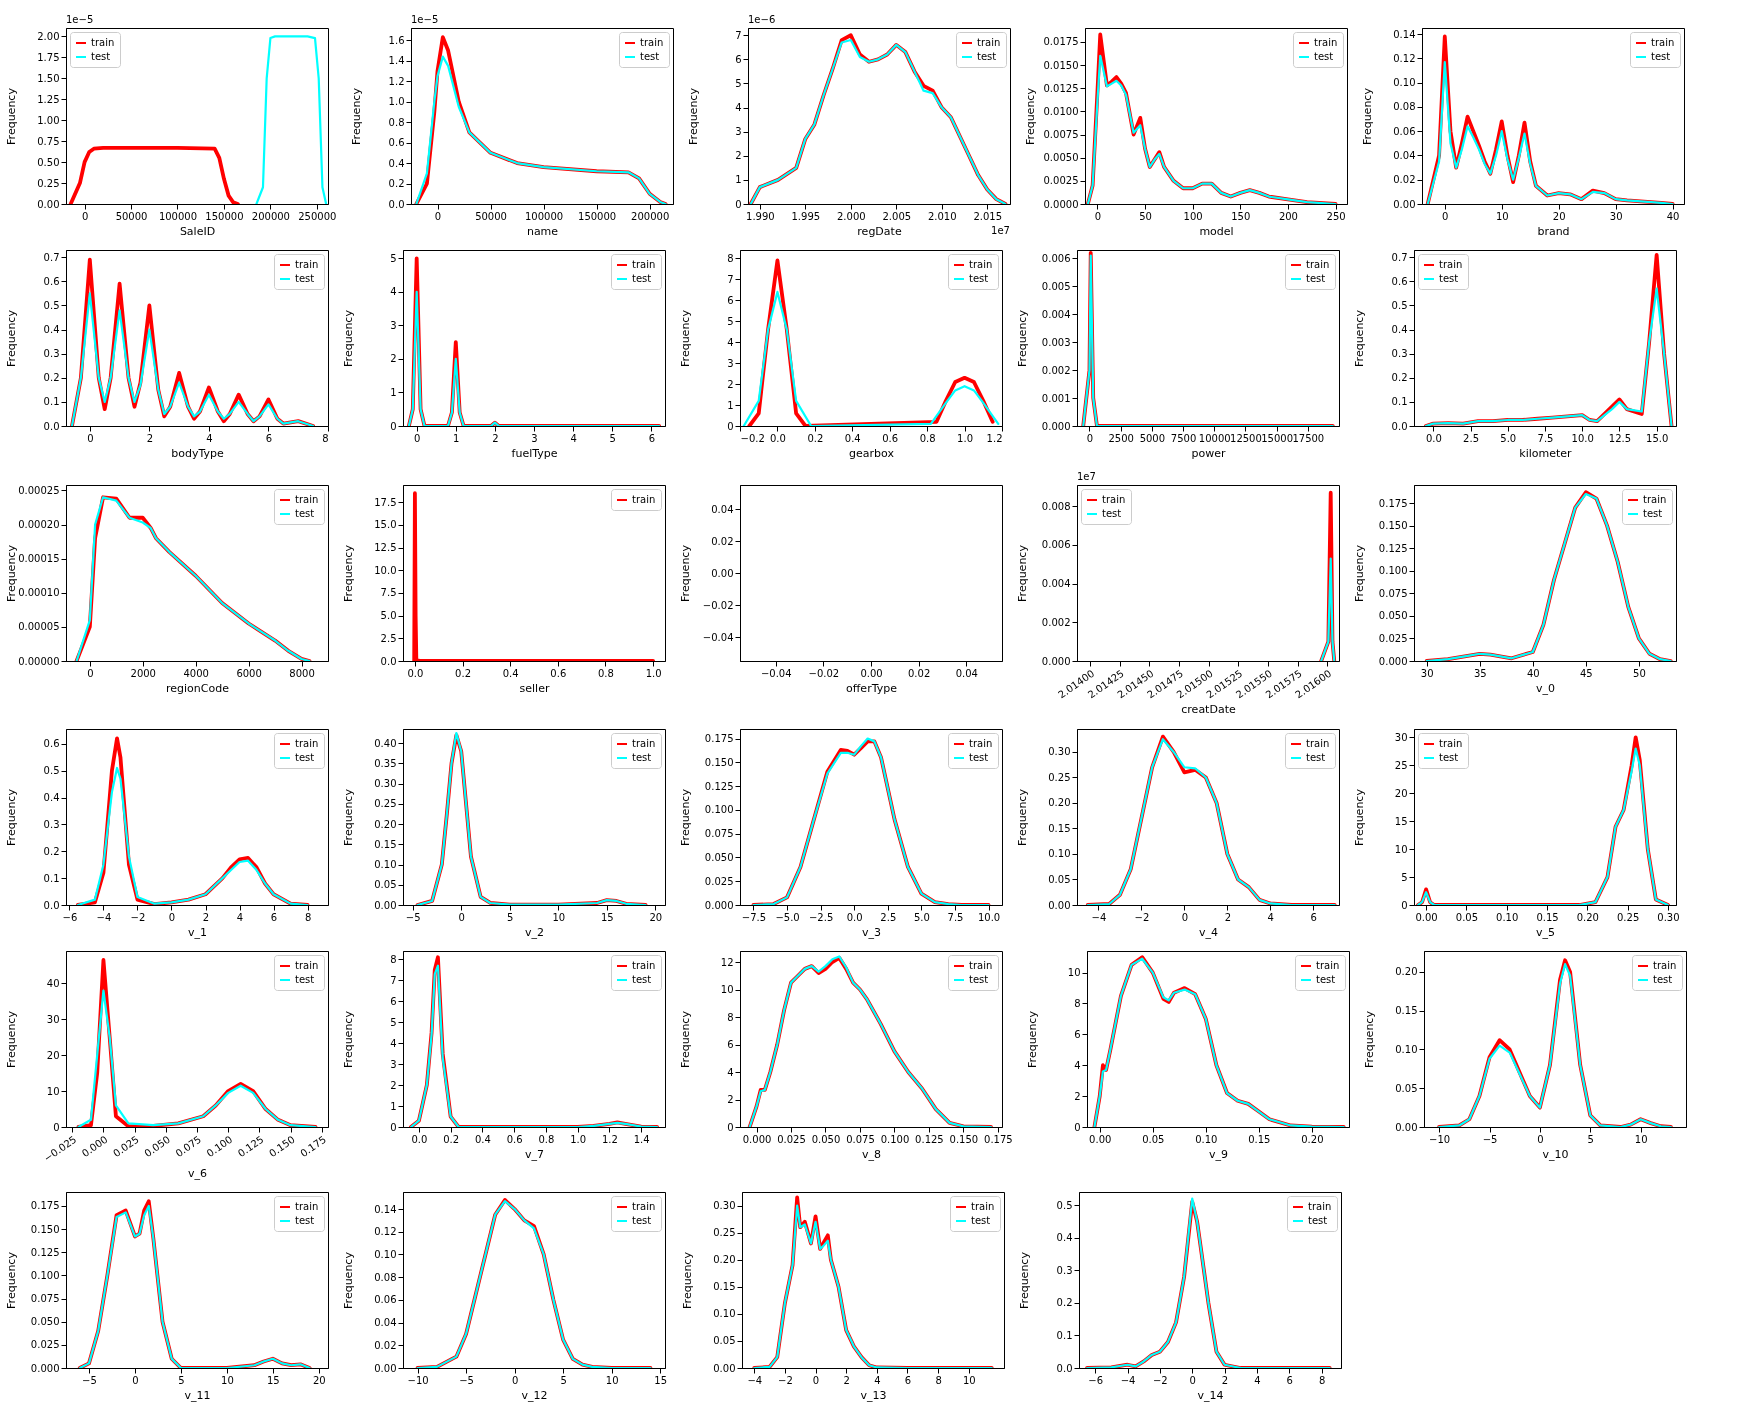 This screenshot has height=1416, width=1750. What do you see at coordinates (1401, 849) in the screenshot?
I see `y-tick-label: 10` at bounding box center [1401, 849].